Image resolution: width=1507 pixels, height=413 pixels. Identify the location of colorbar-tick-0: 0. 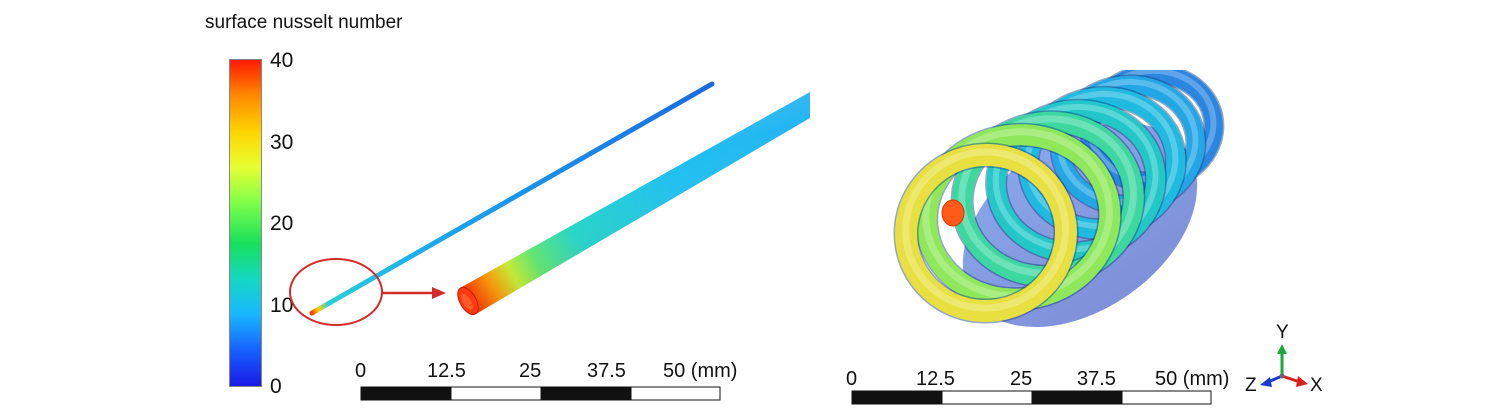
(276, 386).